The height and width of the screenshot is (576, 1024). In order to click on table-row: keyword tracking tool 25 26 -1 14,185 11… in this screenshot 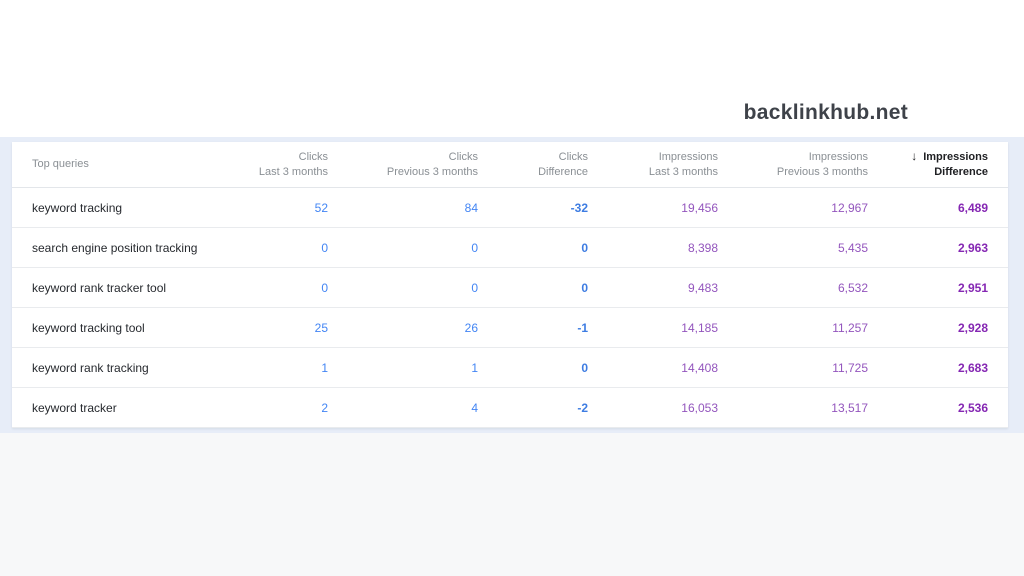, I will do `click(510, 328)`.